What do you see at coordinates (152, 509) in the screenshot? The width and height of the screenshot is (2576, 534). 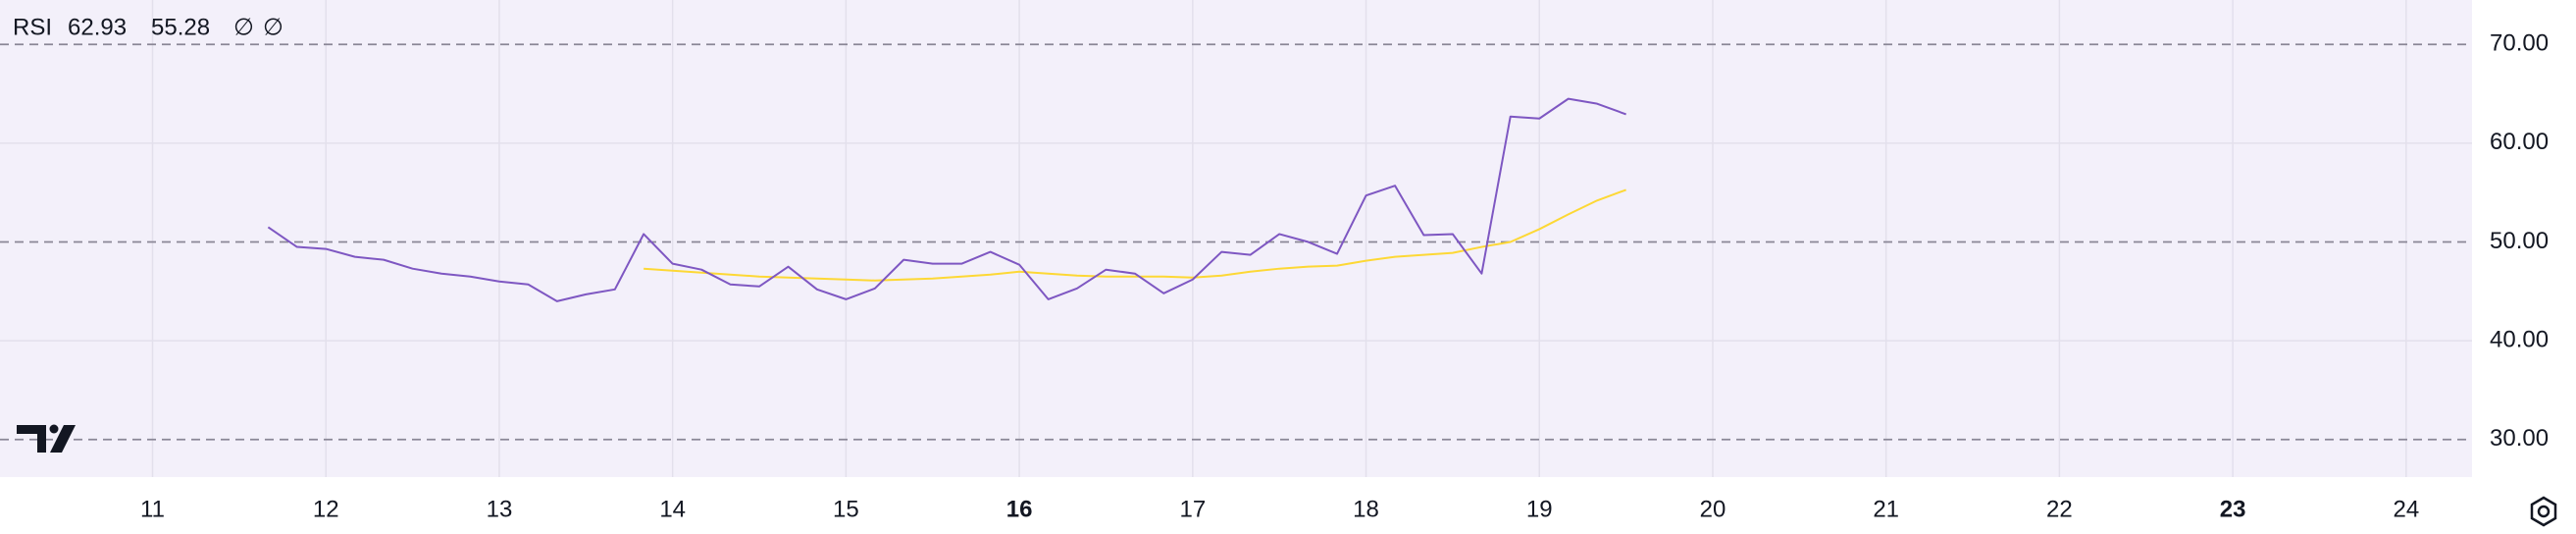 I see `x-tick-label: 11` at bounding box center [152, 509].